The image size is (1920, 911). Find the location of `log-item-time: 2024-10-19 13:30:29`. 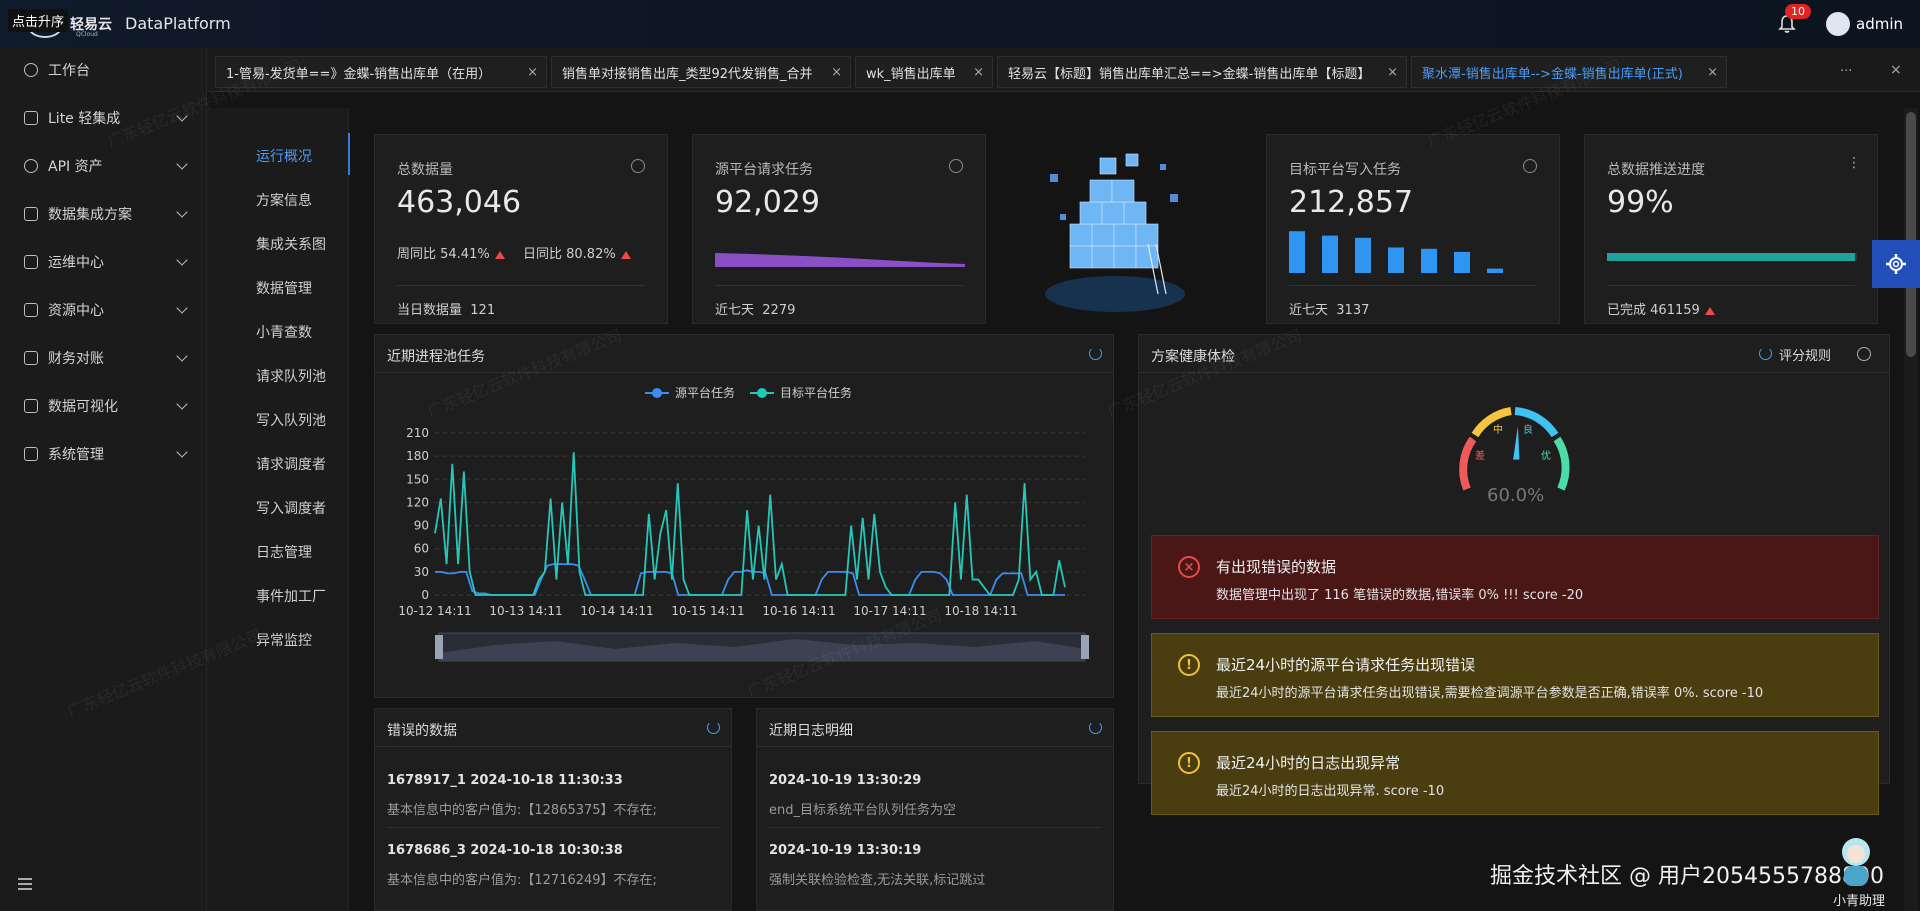

log-item-time: 2024-10-19 13:30:29 is located at coordinates (845, 780).